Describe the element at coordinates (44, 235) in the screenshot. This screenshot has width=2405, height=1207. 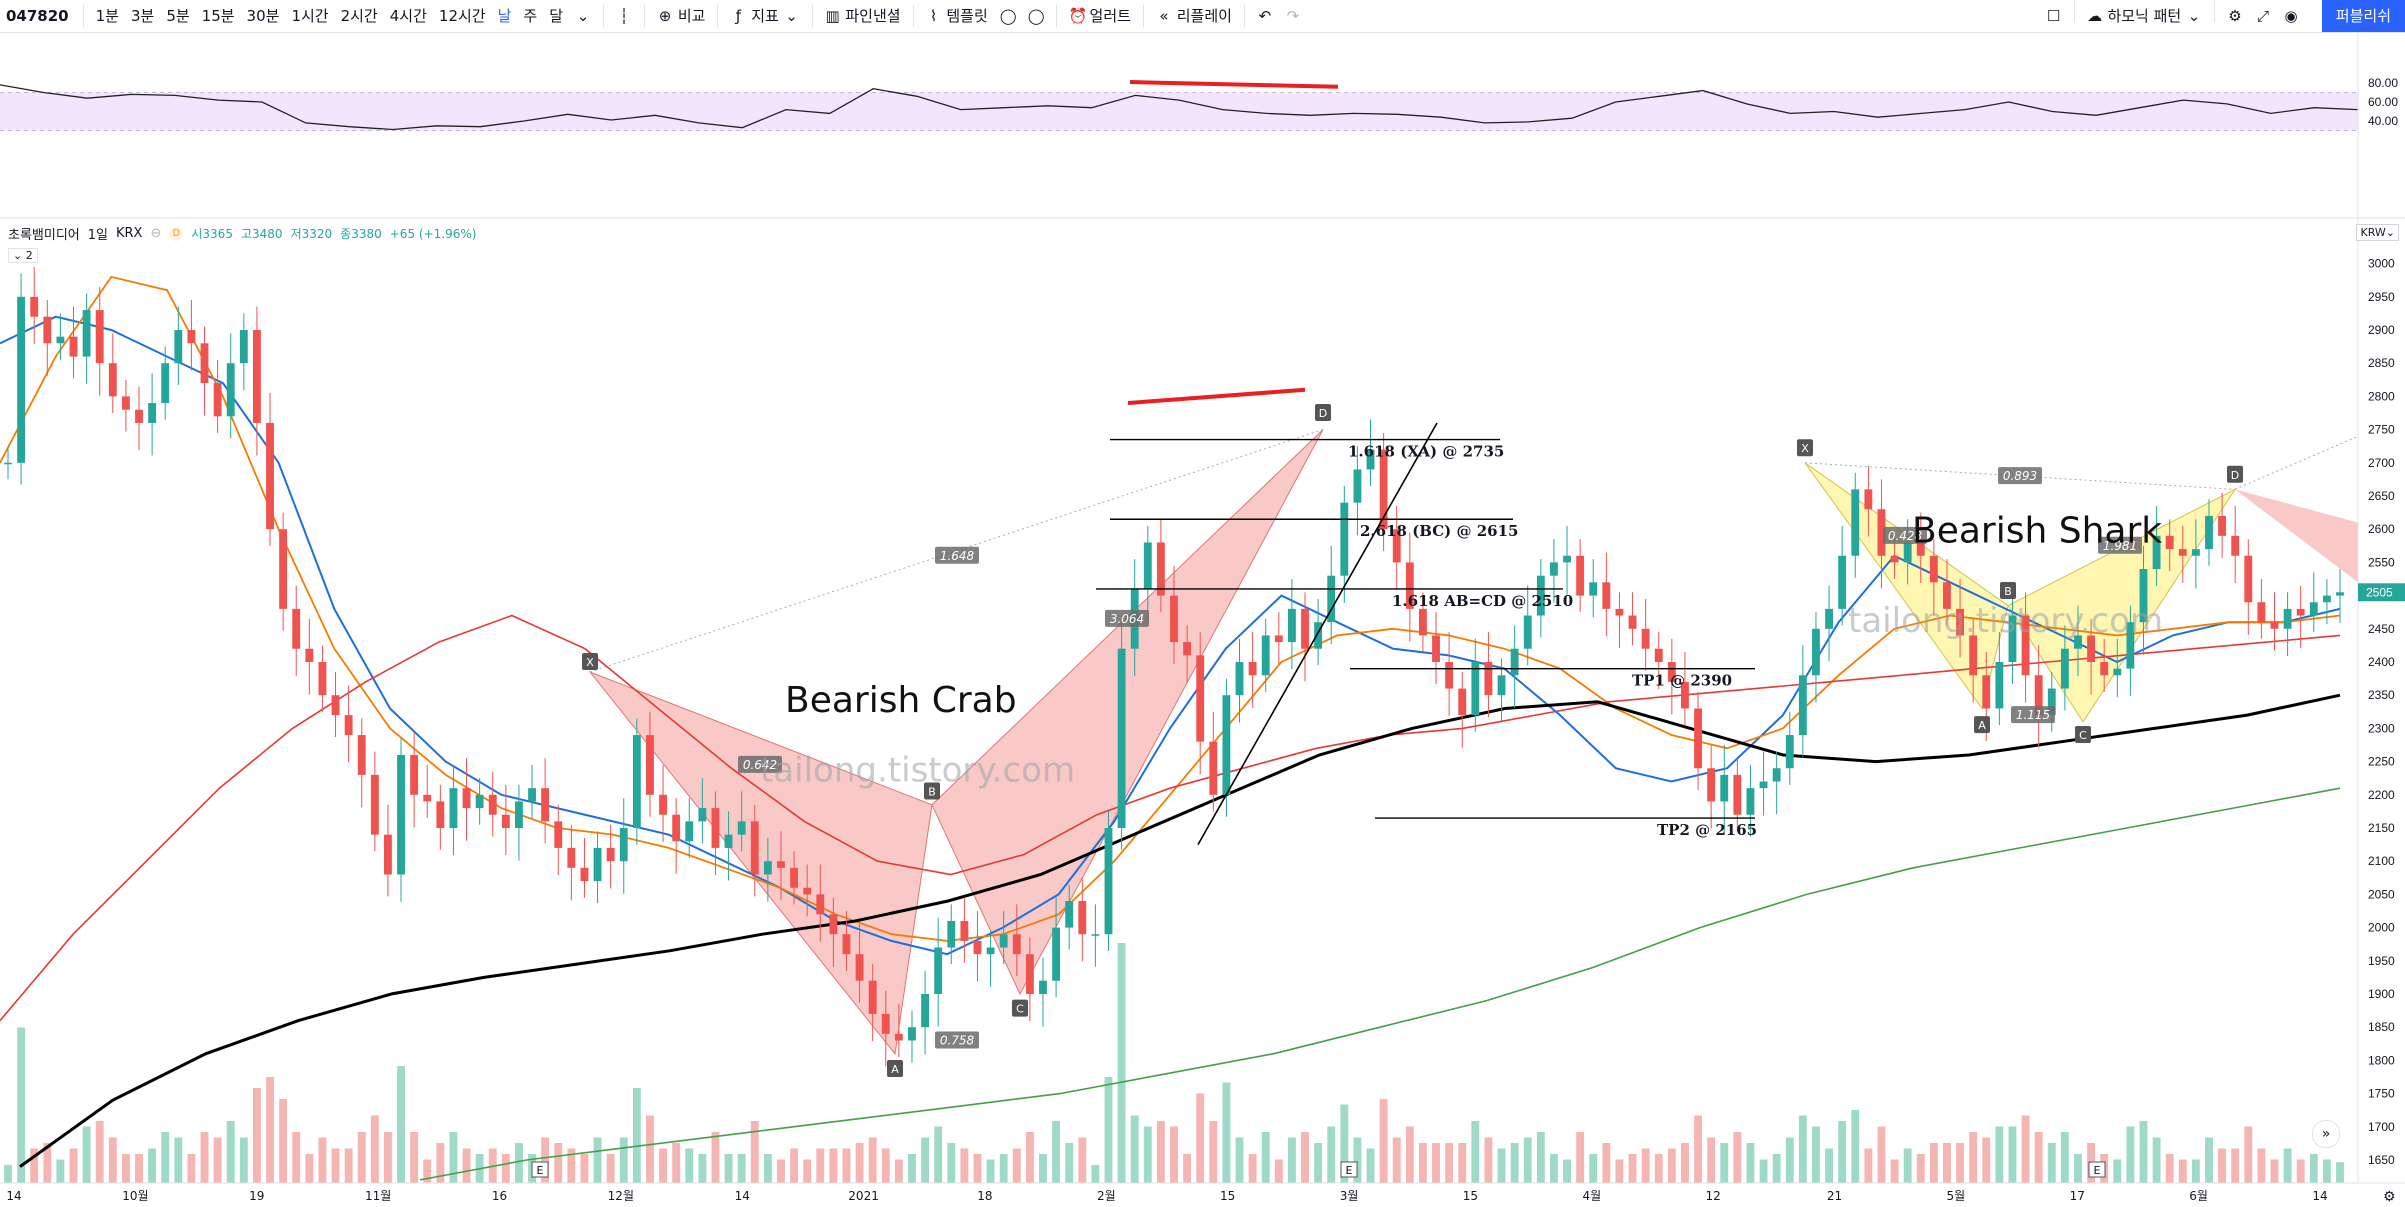
I see `symbol-name: 초록뱀미디어` at that location.